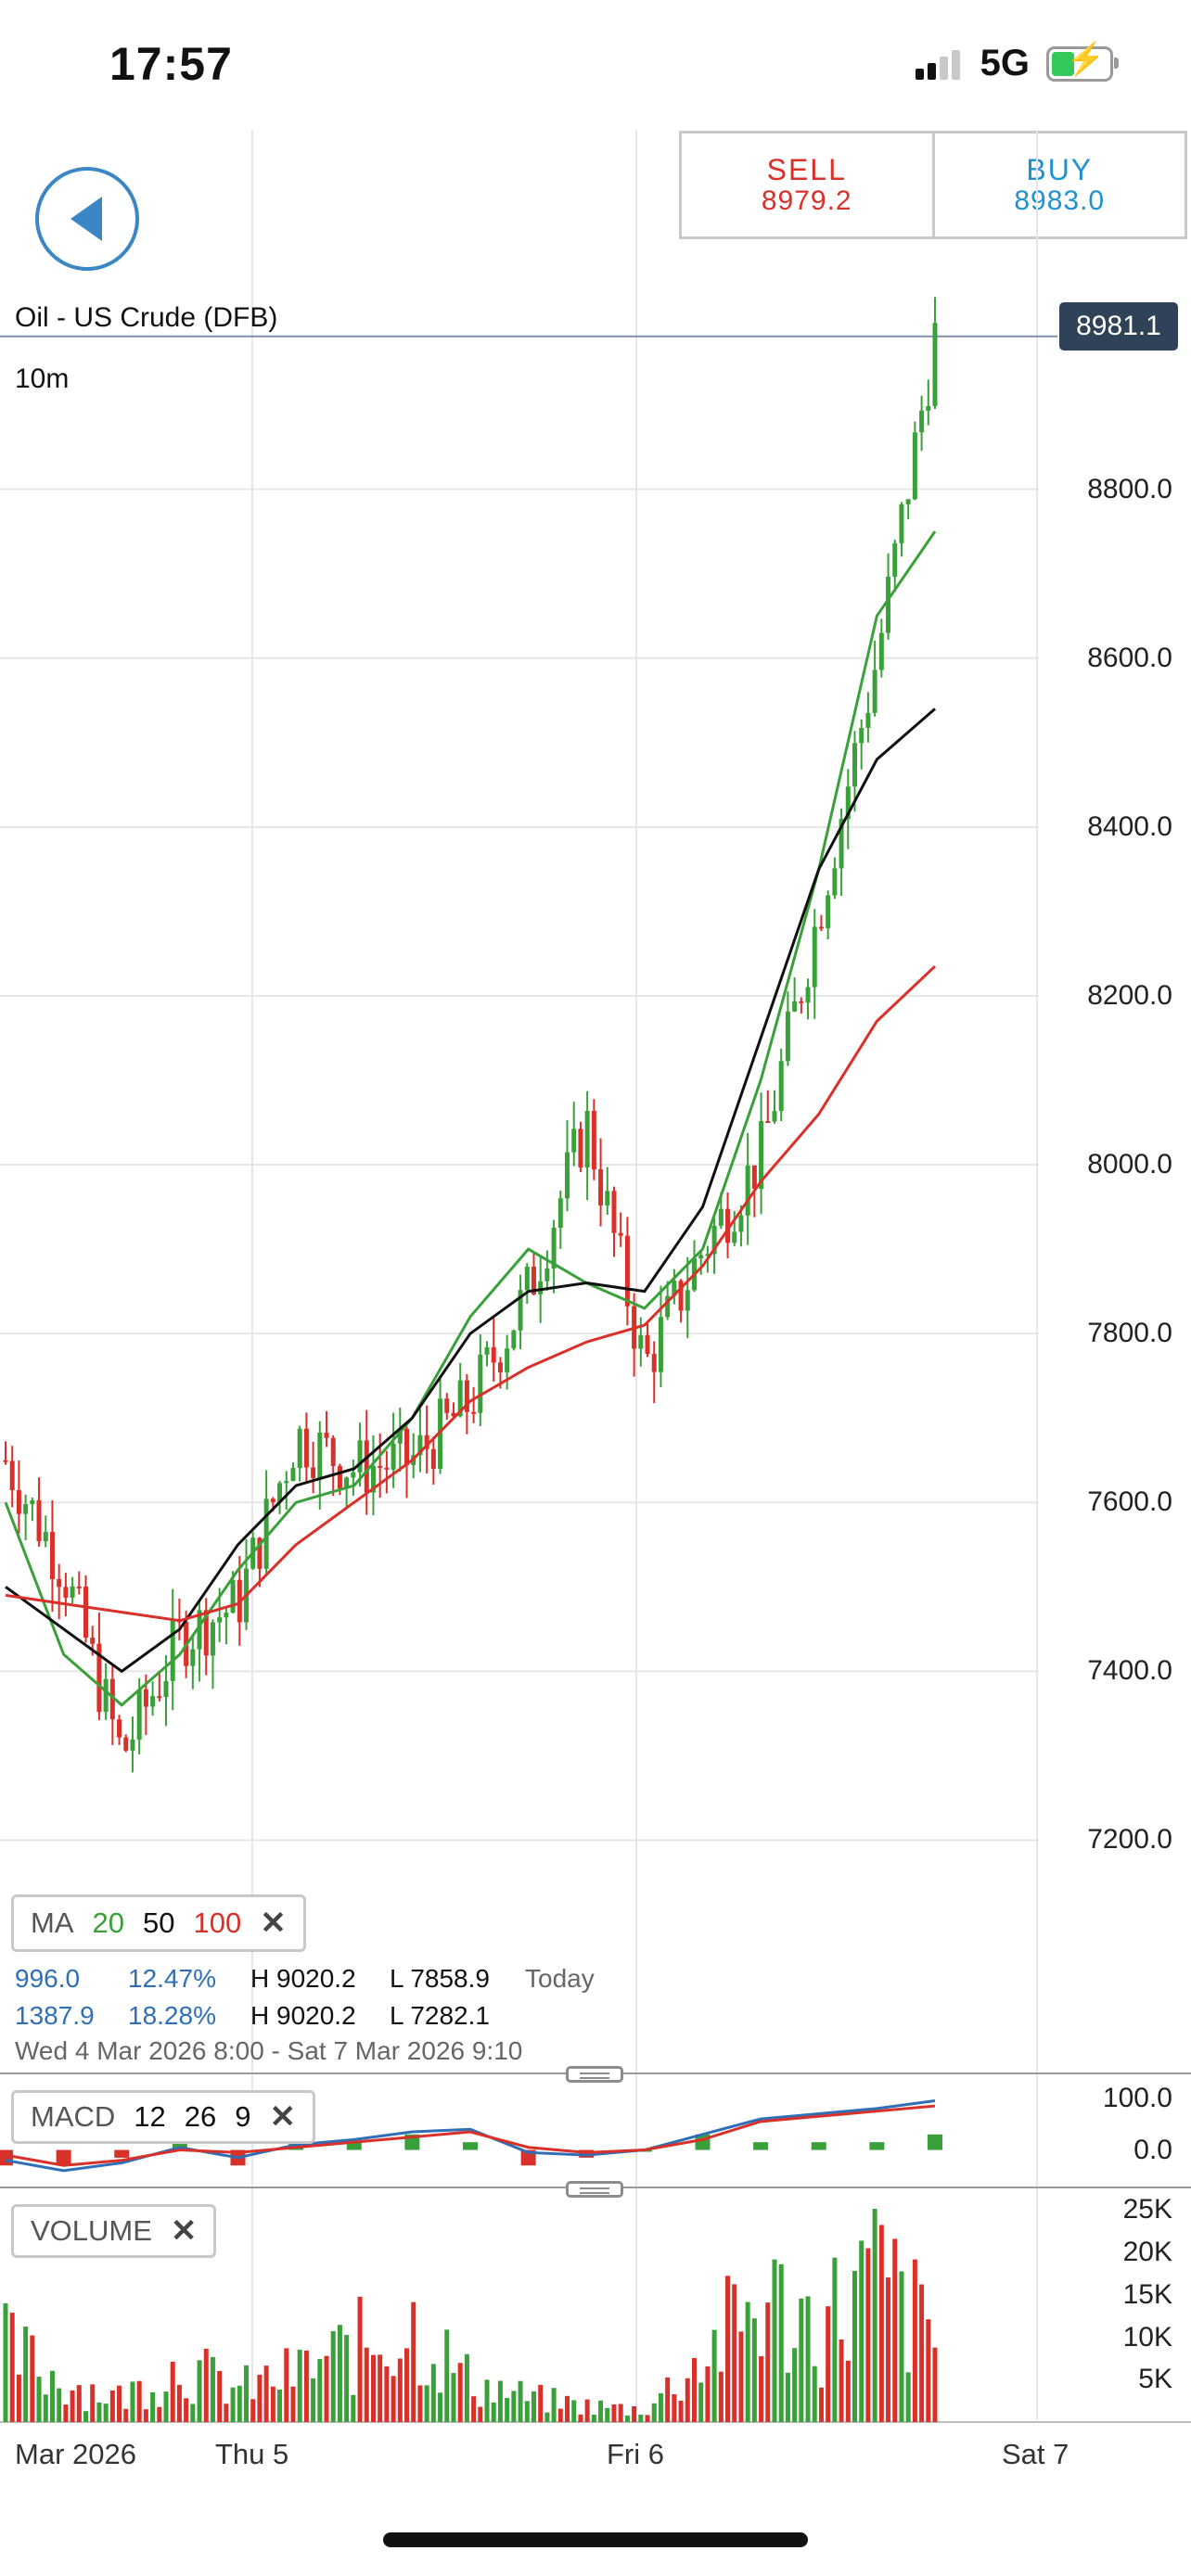 This screenshot has height=2576, width=1191. Describe the element at coordinates (184, 2231) in the screenshot. I see `close-volume-icon: ✕` at that location.